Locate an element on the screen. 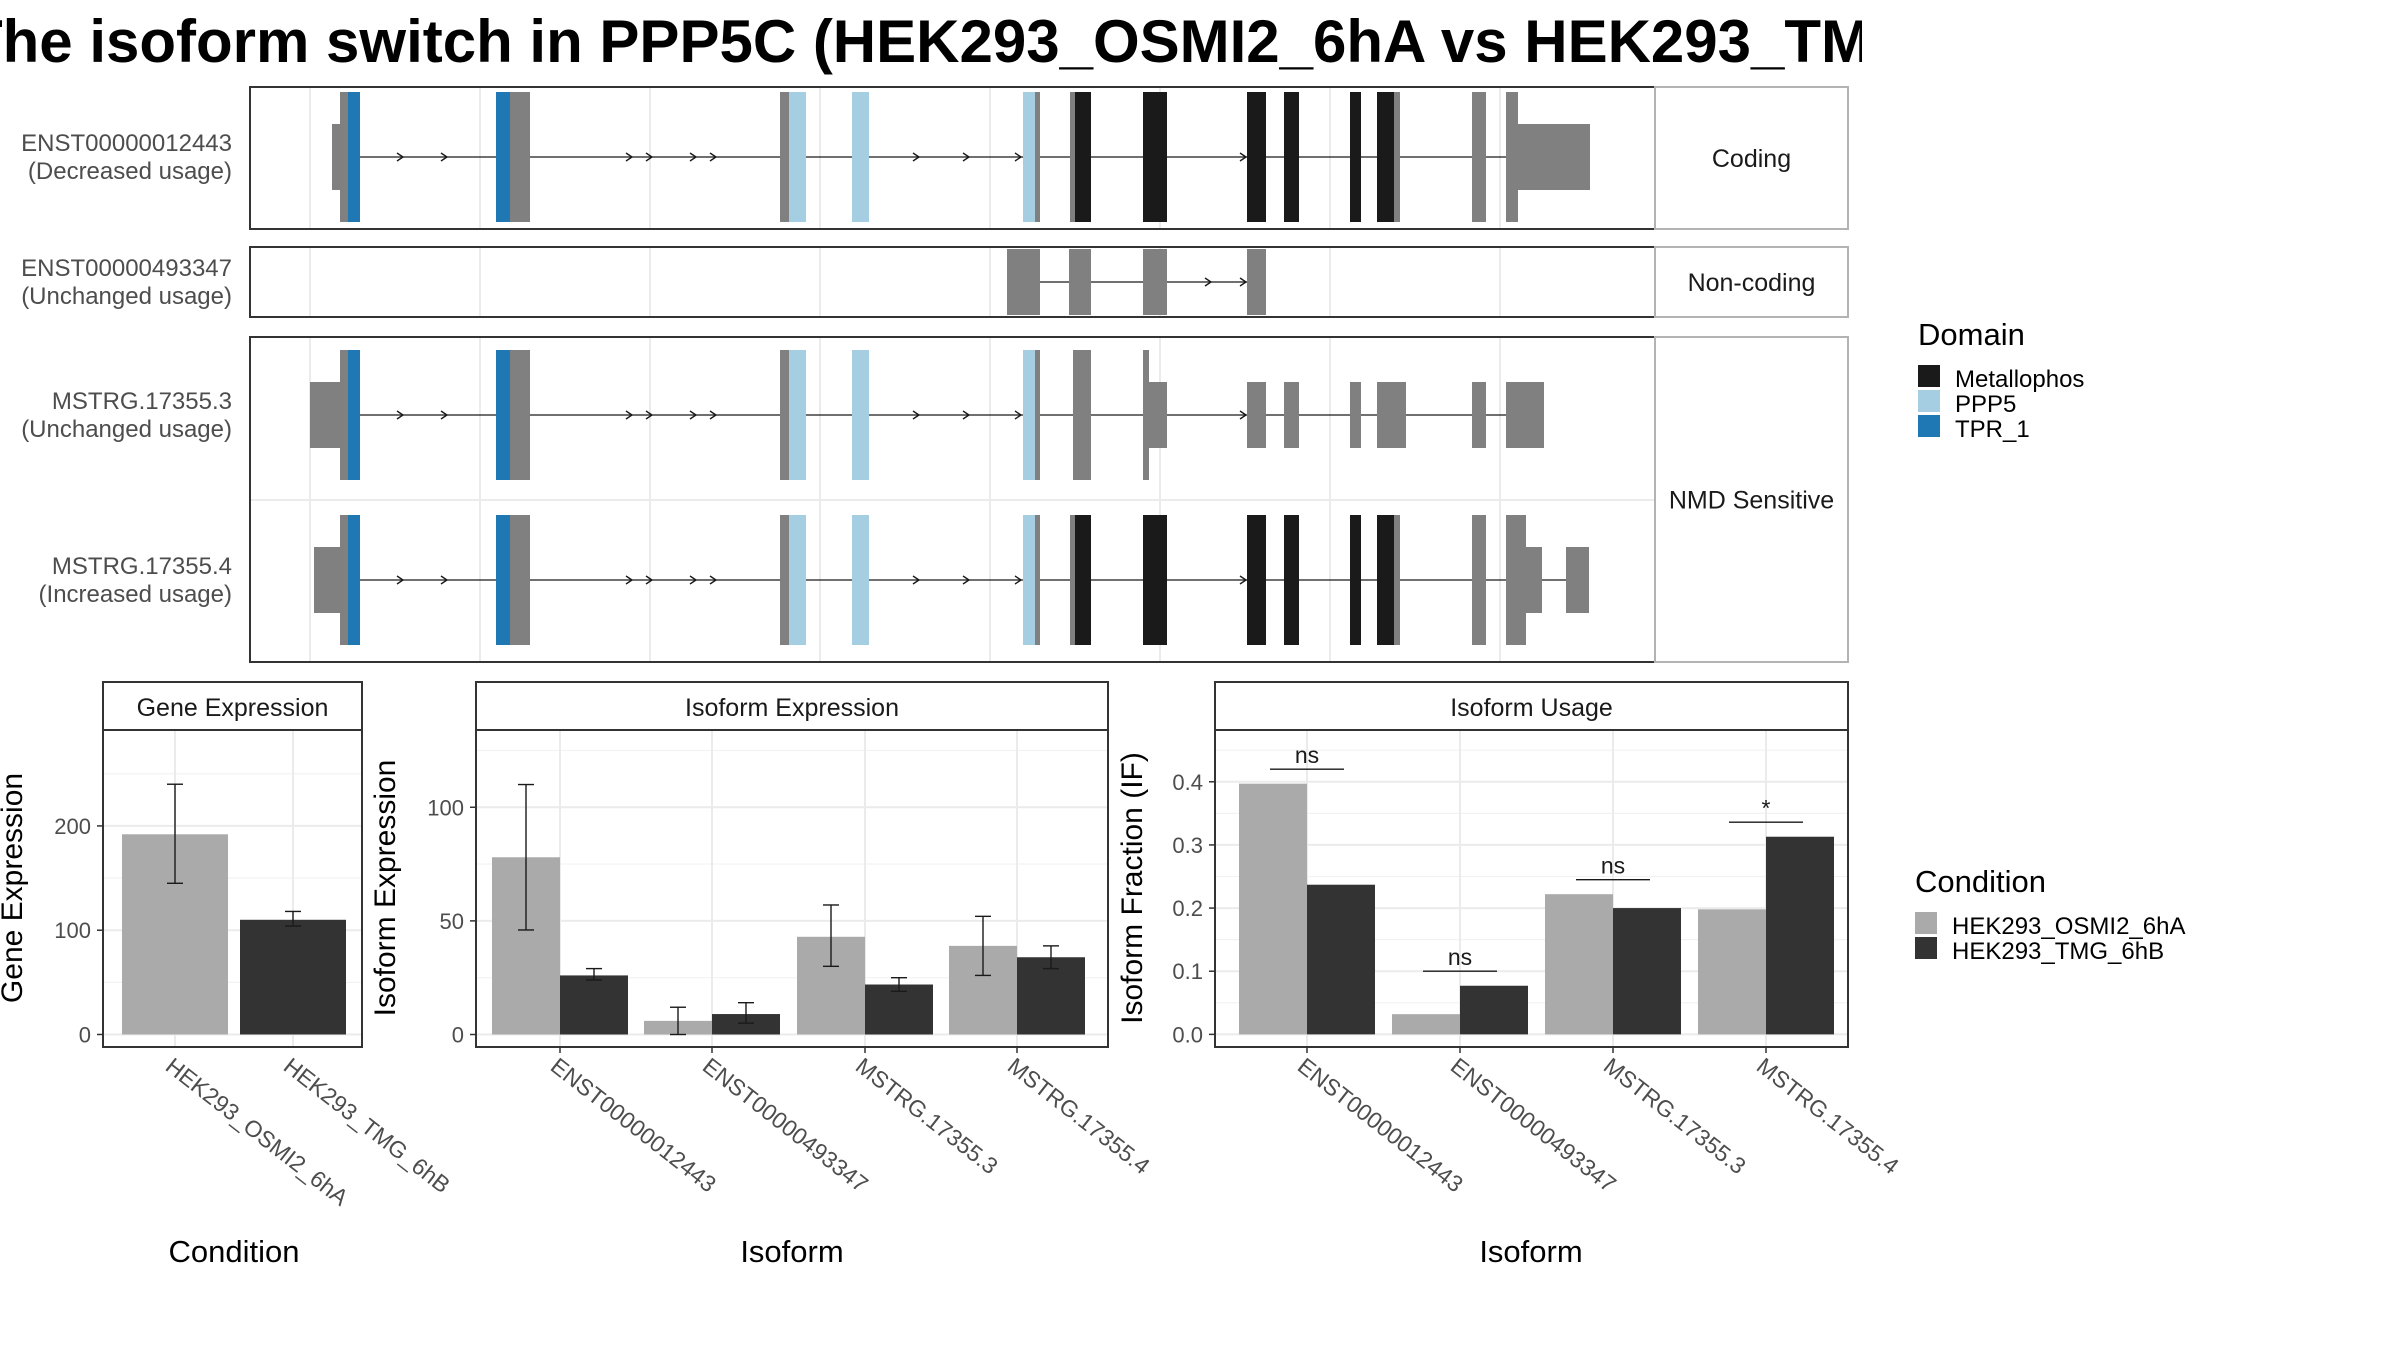 The image size is (2400, 1350). domain-legend-label: TPR_1 is located at coordinates (1992, 429).